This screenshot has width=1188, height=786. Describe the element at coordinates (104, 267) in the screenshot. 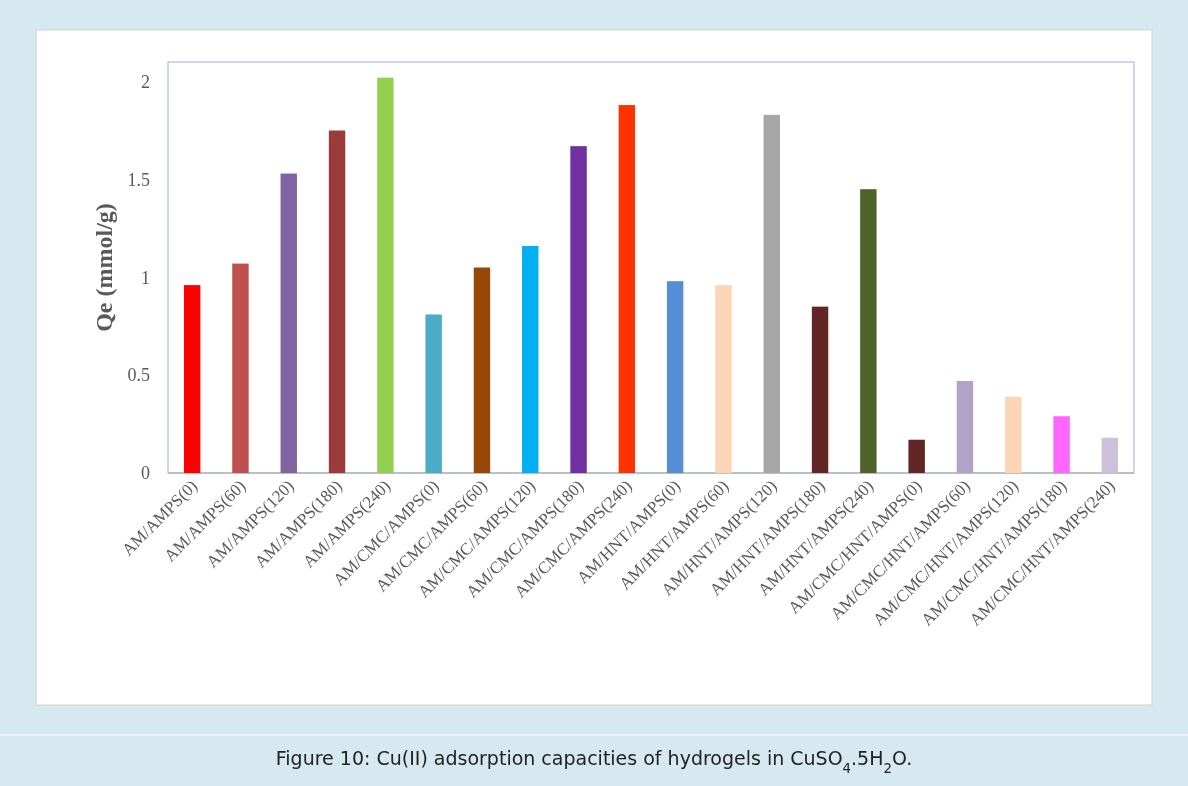

I see `y-axis-title: Qe (mmol/g)` at that location.